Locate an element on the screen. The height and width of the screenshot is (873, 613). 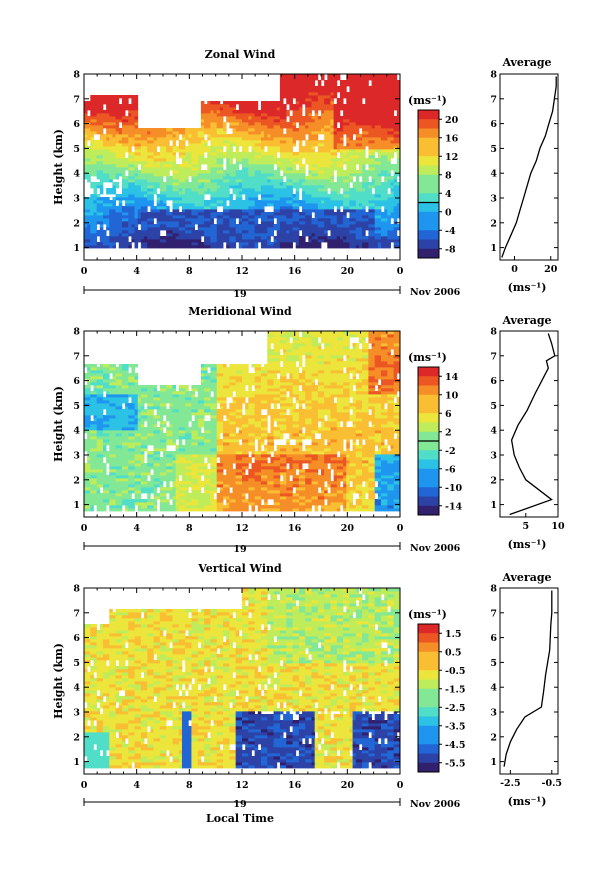
zonal-cbar-band is located at coordinates (428, 207).